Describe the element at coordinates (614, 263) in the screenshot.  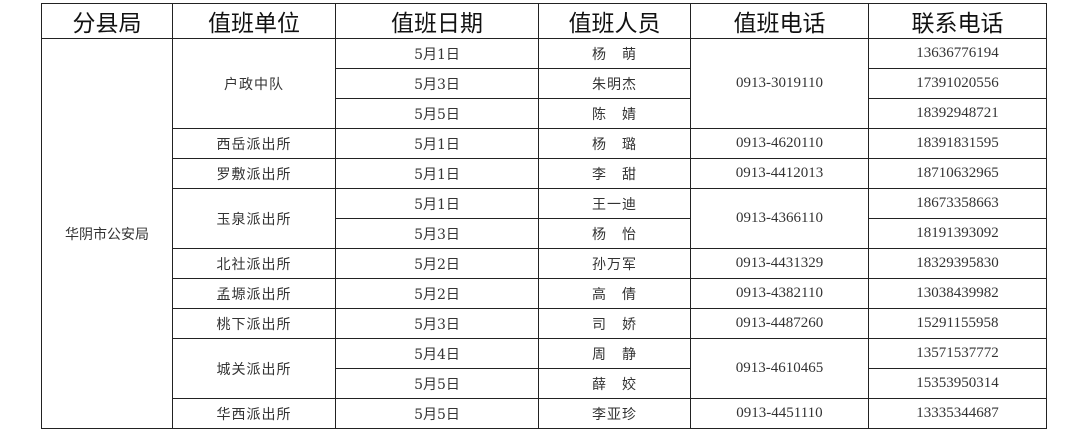
I see `person-cell: 孙万军` at that location.